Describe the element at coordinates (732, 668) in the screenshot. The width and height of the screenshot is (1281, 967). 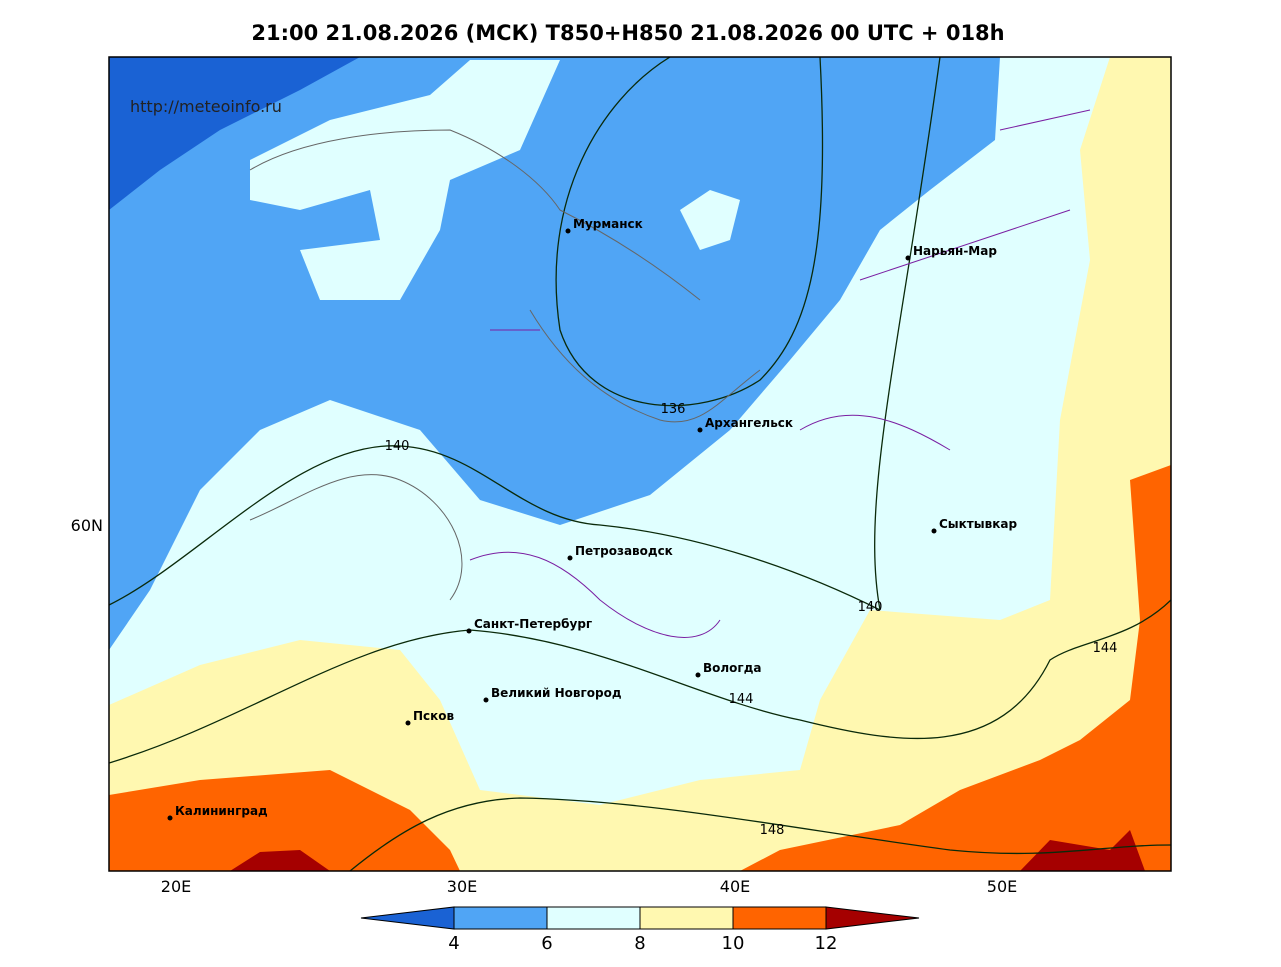
I see `city-label: Вологда` at that location.